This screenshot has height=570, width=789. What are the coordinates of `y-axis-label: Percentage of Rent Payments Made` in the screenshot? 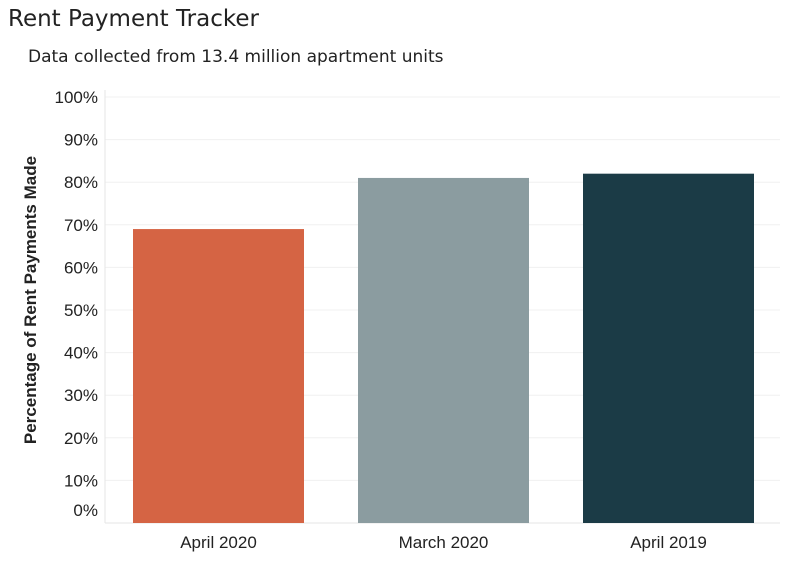 It's located at (30, 300).